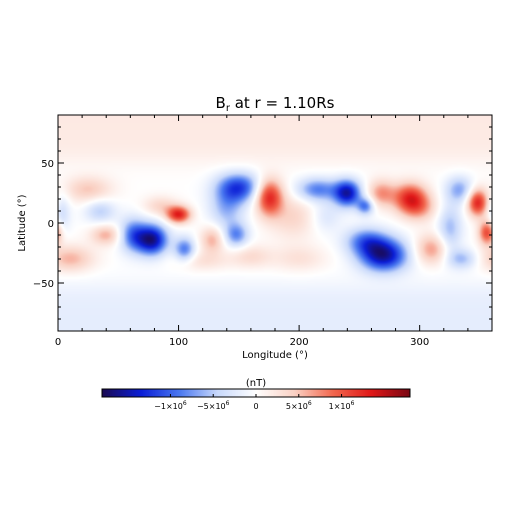 This screenshot has height=512, width=512. Describe the element at coordinates (342, 405) in the screenshot. I see `colorbar-tick-label: 1×10⁶` at that location.